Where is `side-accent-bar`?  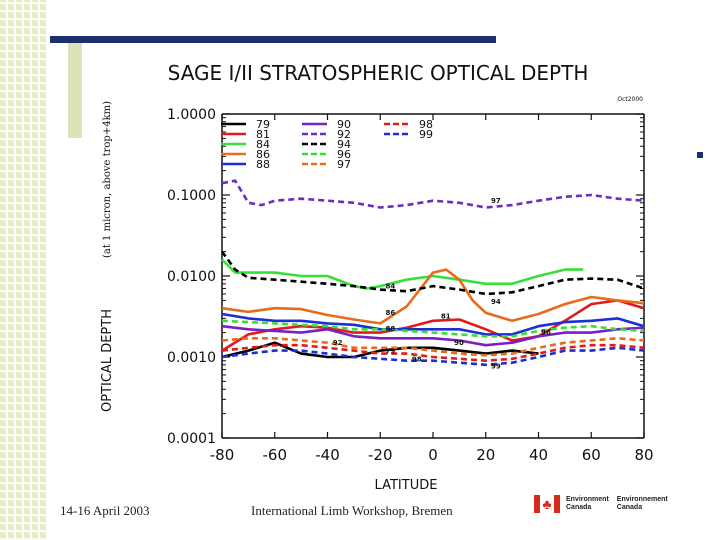
side-accent-bar is located at coordinates (75, 90).